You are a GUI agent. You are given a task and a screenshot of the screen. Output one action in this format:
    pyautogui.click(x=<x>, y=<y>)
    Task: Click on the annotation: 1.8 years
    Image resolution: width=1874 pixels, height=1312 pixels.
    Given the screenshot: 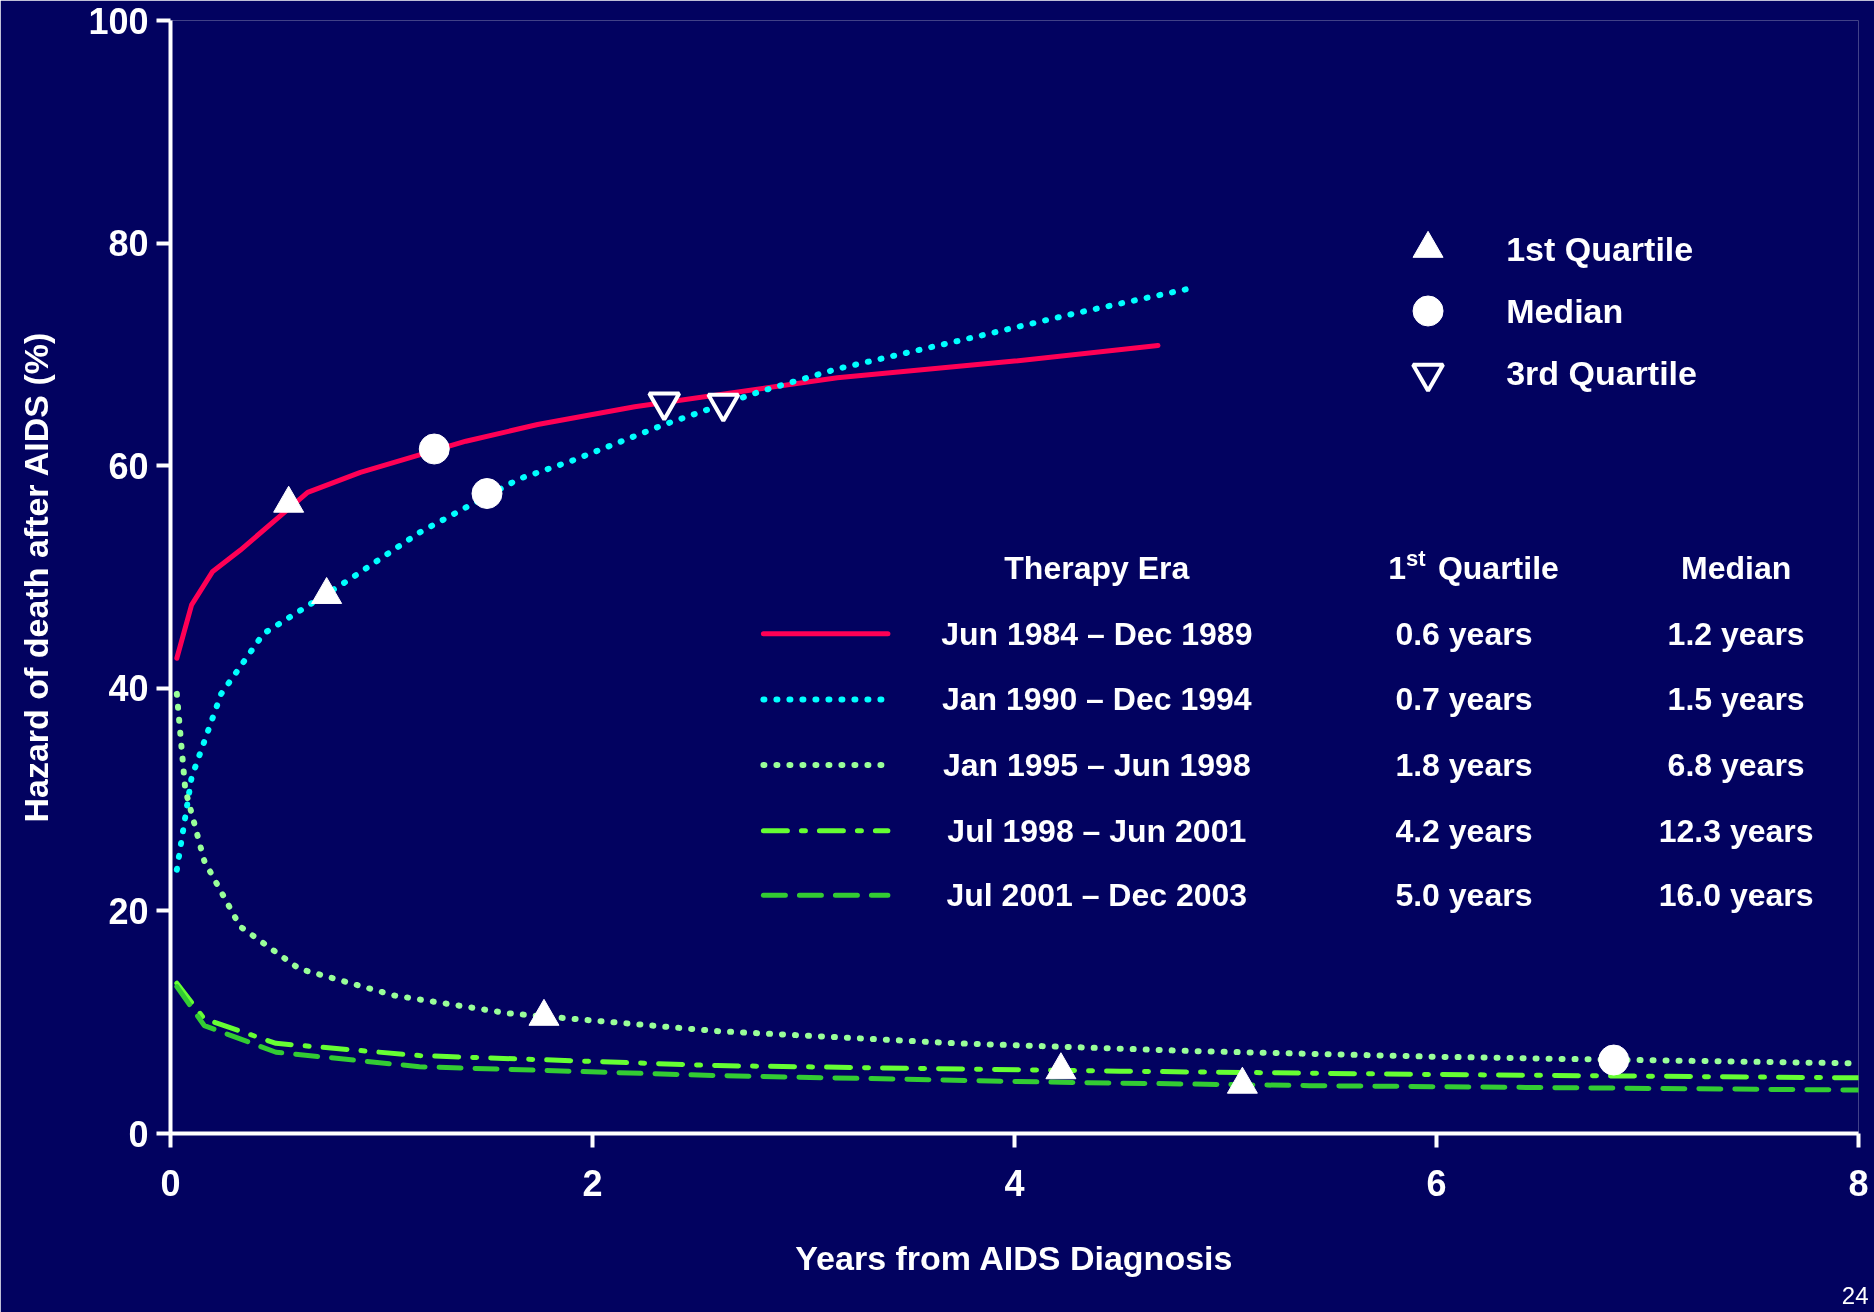 What is the action you would take?
    pyautogui.click(x=1464, y=765)
    